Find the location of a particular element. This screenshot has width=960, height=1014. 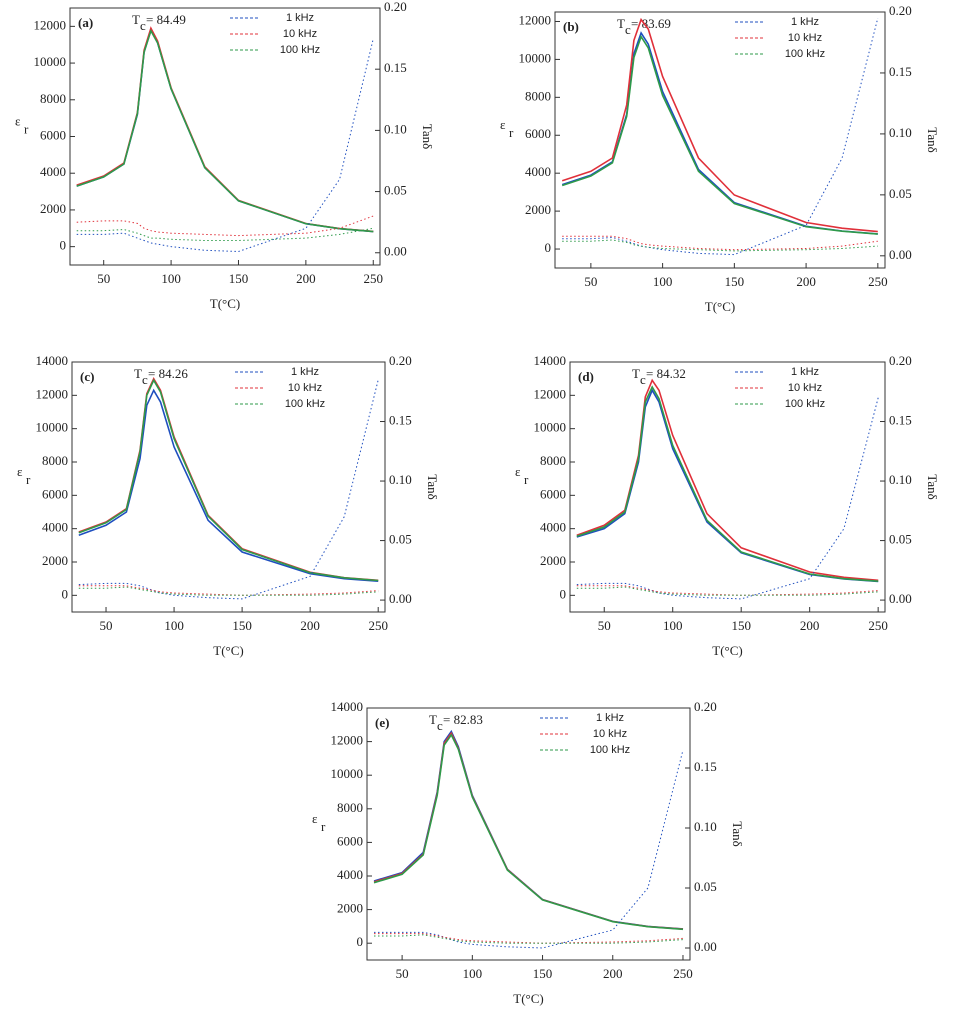

tc-subscript: c is located at coordinates (143, 25).